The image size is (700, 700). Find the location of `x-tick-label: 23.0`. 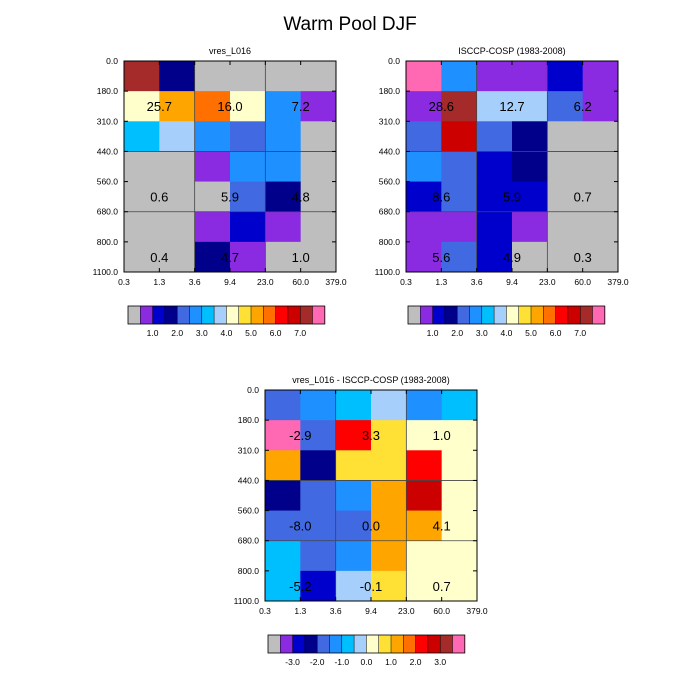

x-tick-label: 23.0 is located at coordinates (547, 282).